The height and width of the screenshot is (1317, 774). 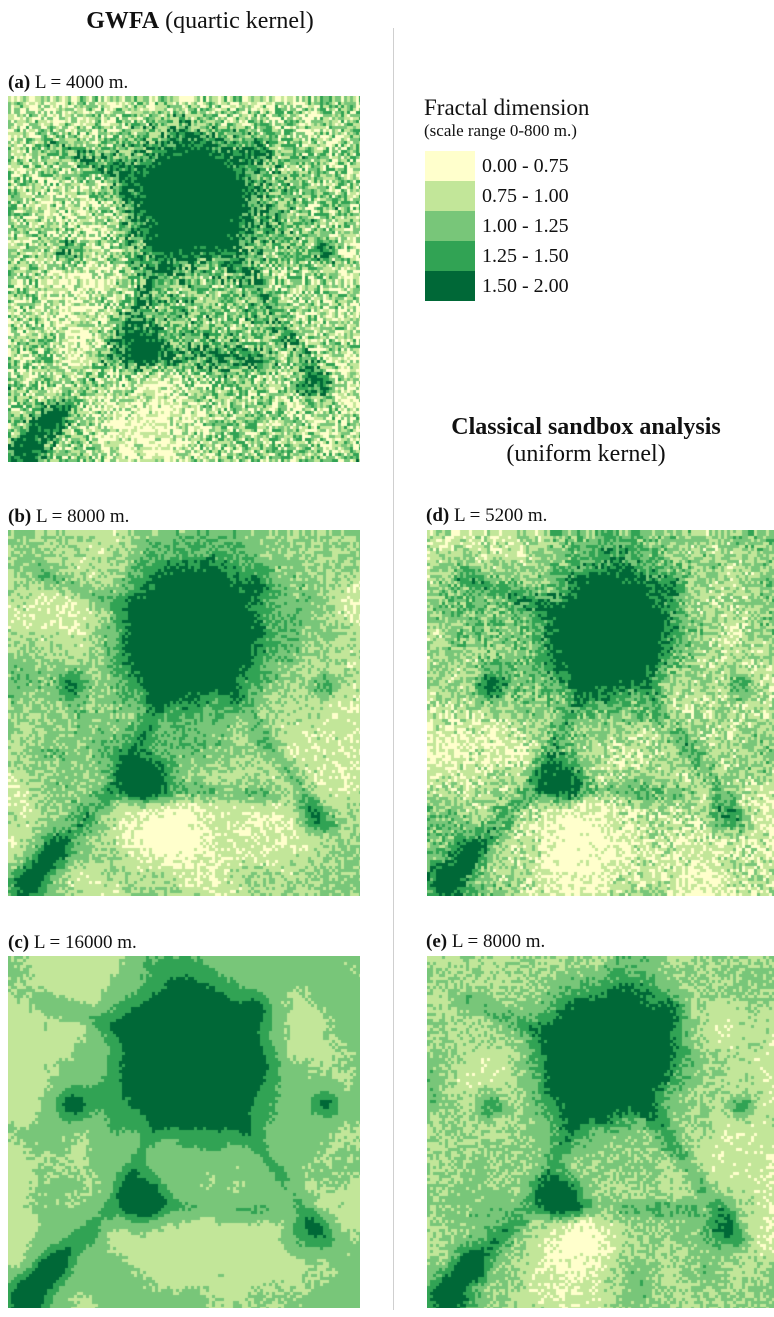 I want to click on panel-a-label: (a) L = 4000 m., so click(x=68, y=83).